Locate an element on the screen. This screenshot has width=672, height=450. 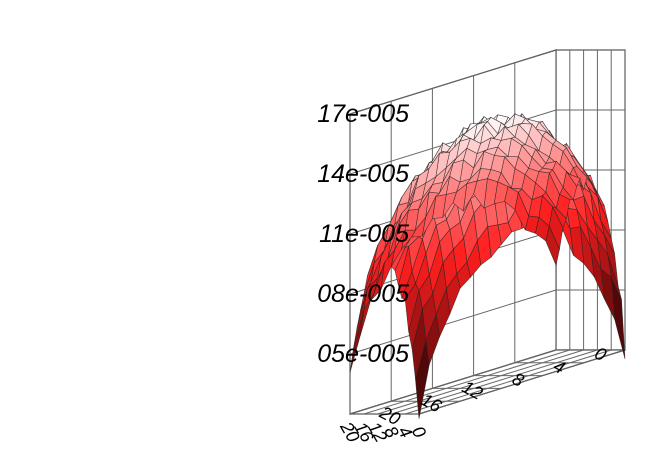
z-tick-label: 11e-005 is located at coordinates (364, 234).